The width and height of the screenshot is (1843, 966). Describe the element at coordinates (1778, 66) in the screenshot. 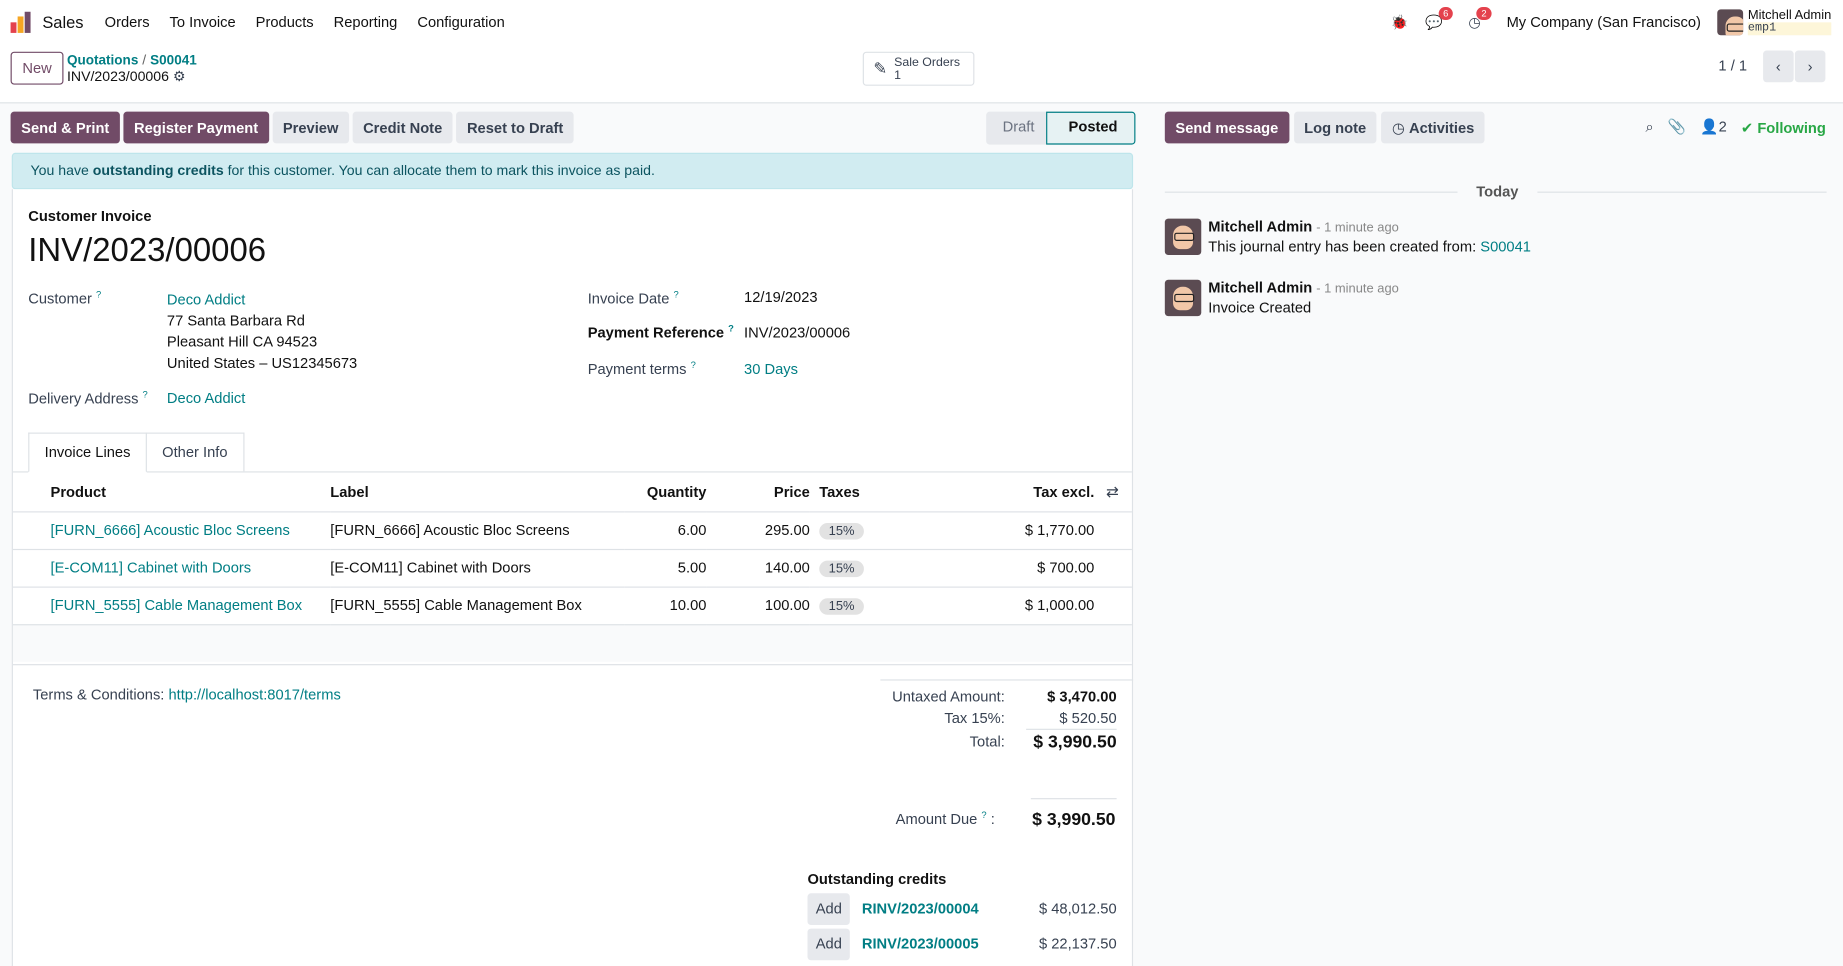

I see `pager-previous-button: ‹` at that location.